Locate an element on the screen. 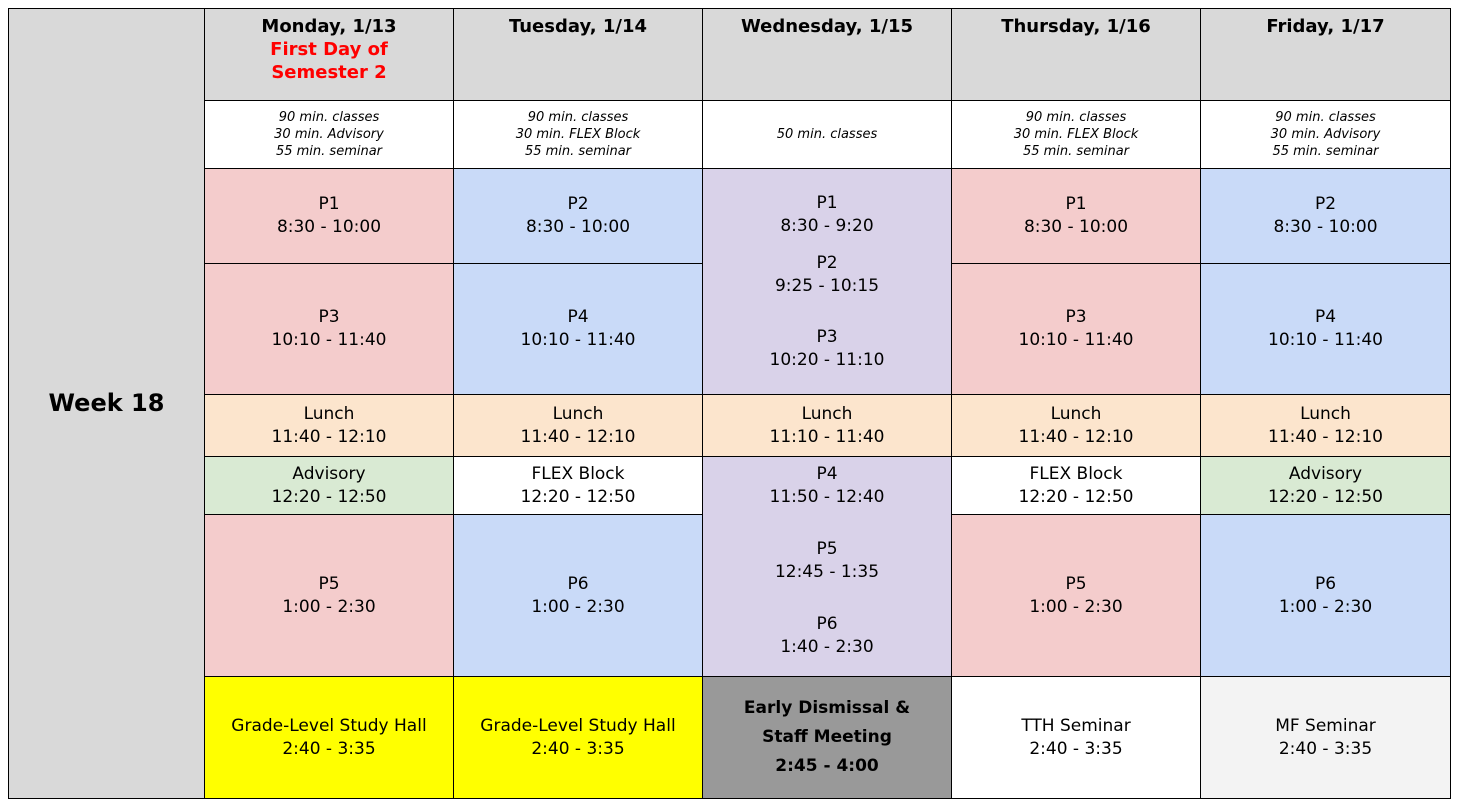  day-header-friday: Friday, 1/17 is located at coordinates (1325, 54).